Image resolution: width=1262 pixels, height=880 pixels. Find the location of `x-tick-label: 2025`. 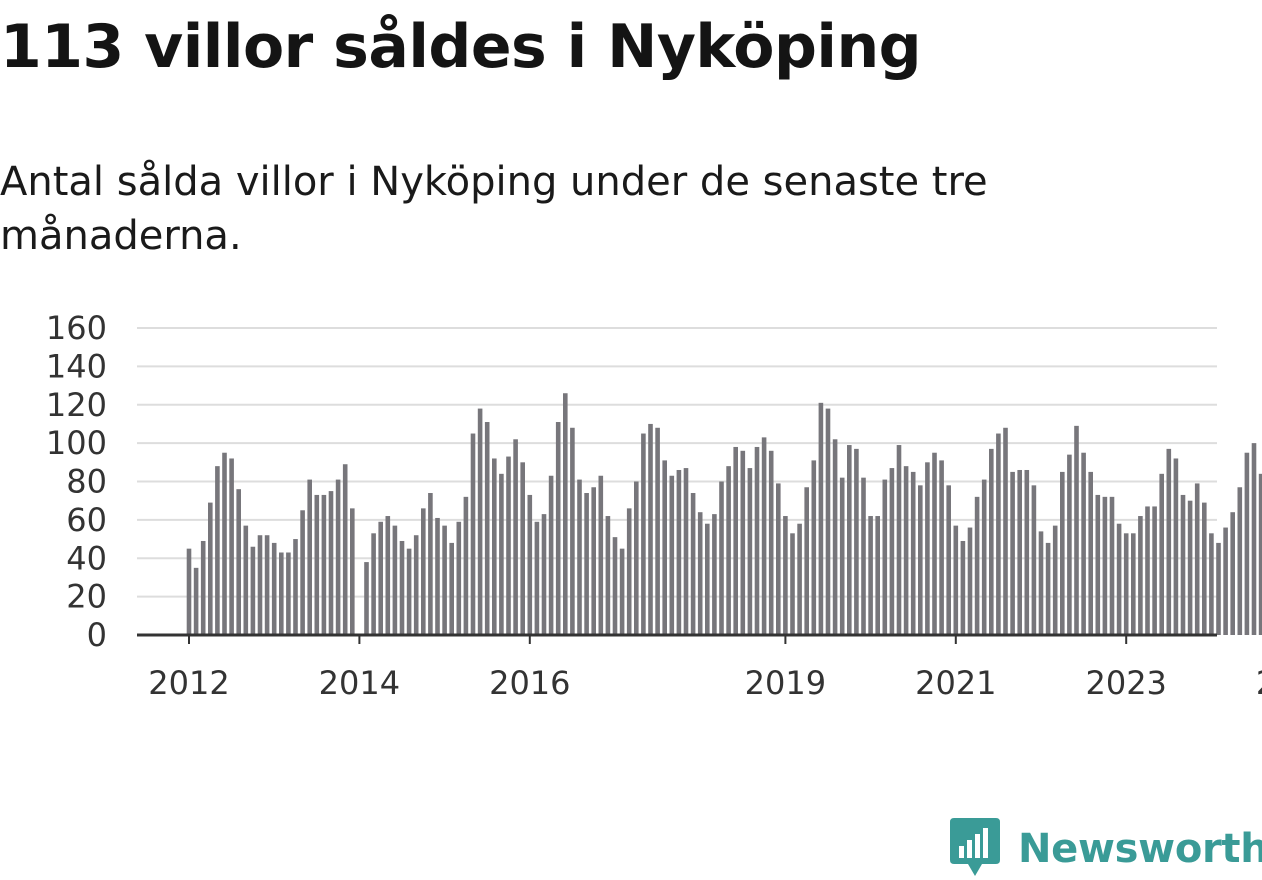

x-tick-label: 2025 is located at coordinates (1259, 683).